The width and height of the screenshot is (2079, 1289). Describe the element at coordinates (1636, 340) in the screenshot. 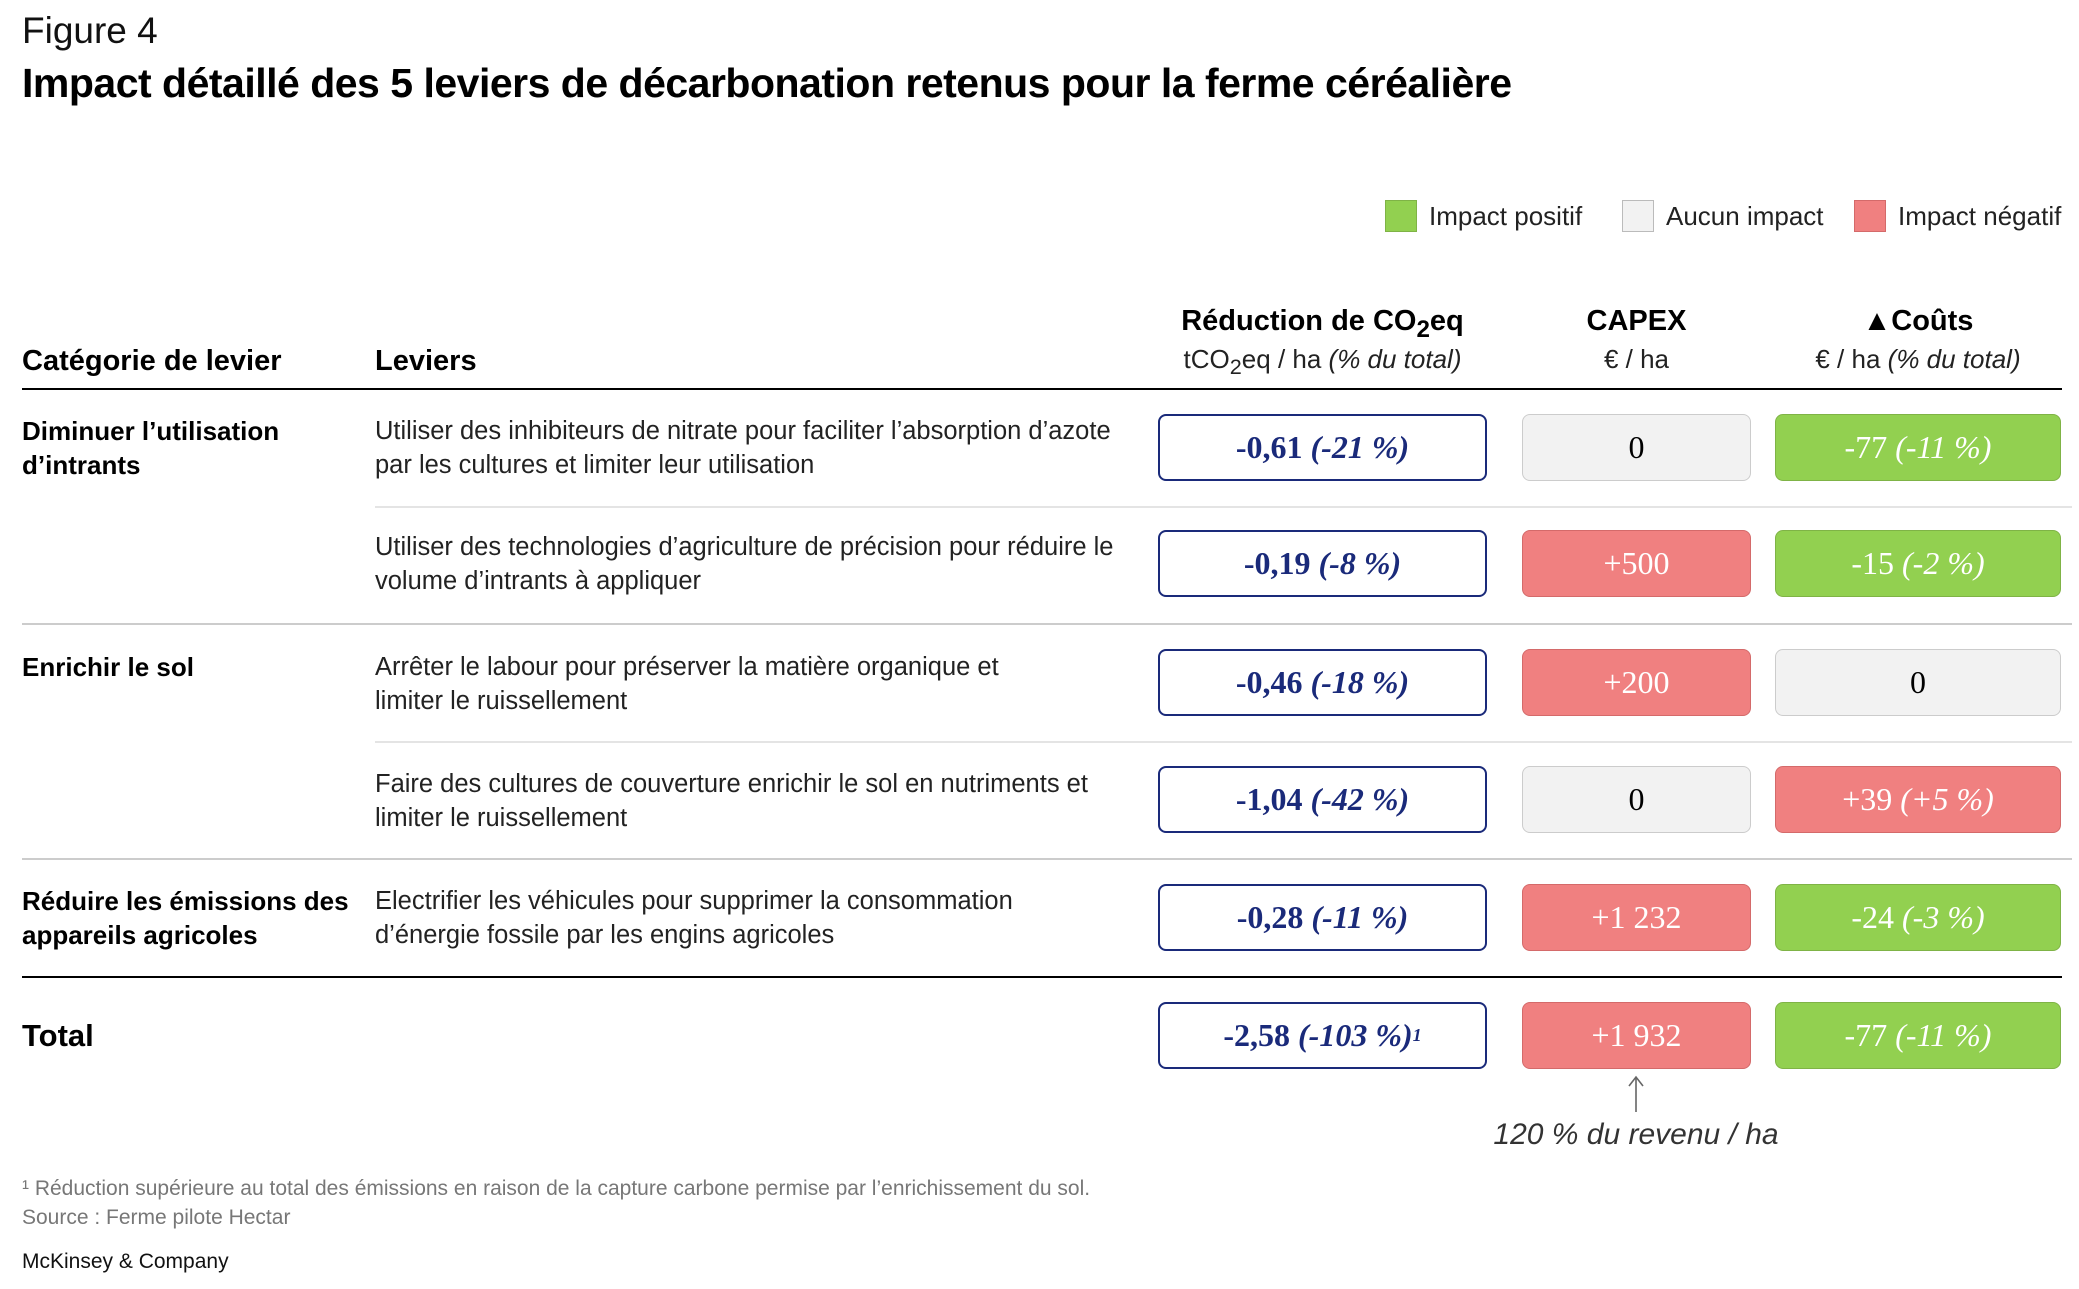

I see `header-capex: CAPEX € / ha` at that location.